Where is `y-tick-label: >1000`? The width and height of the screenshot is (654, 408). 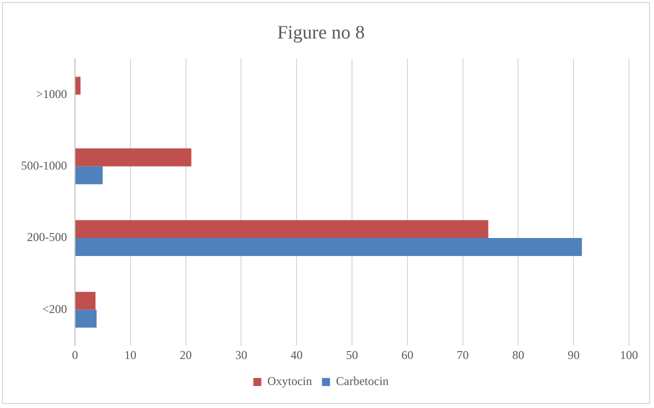 y-tick-label: >1000 is located at coordinates (51, 93).